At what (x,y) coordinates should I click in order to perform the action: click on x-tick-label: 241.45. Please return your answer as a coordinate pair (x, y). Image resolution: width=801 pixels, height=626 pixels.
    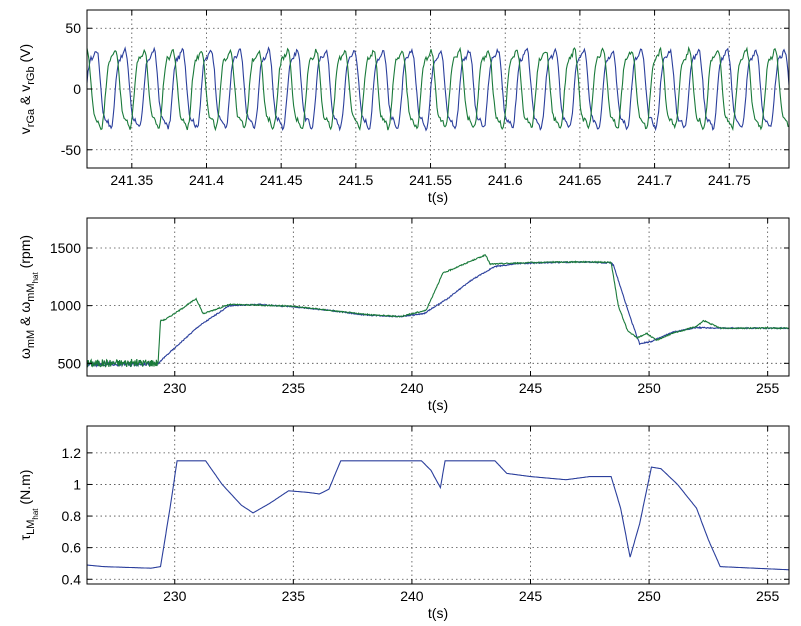
    Looking at the image, I should click on (281, 180).